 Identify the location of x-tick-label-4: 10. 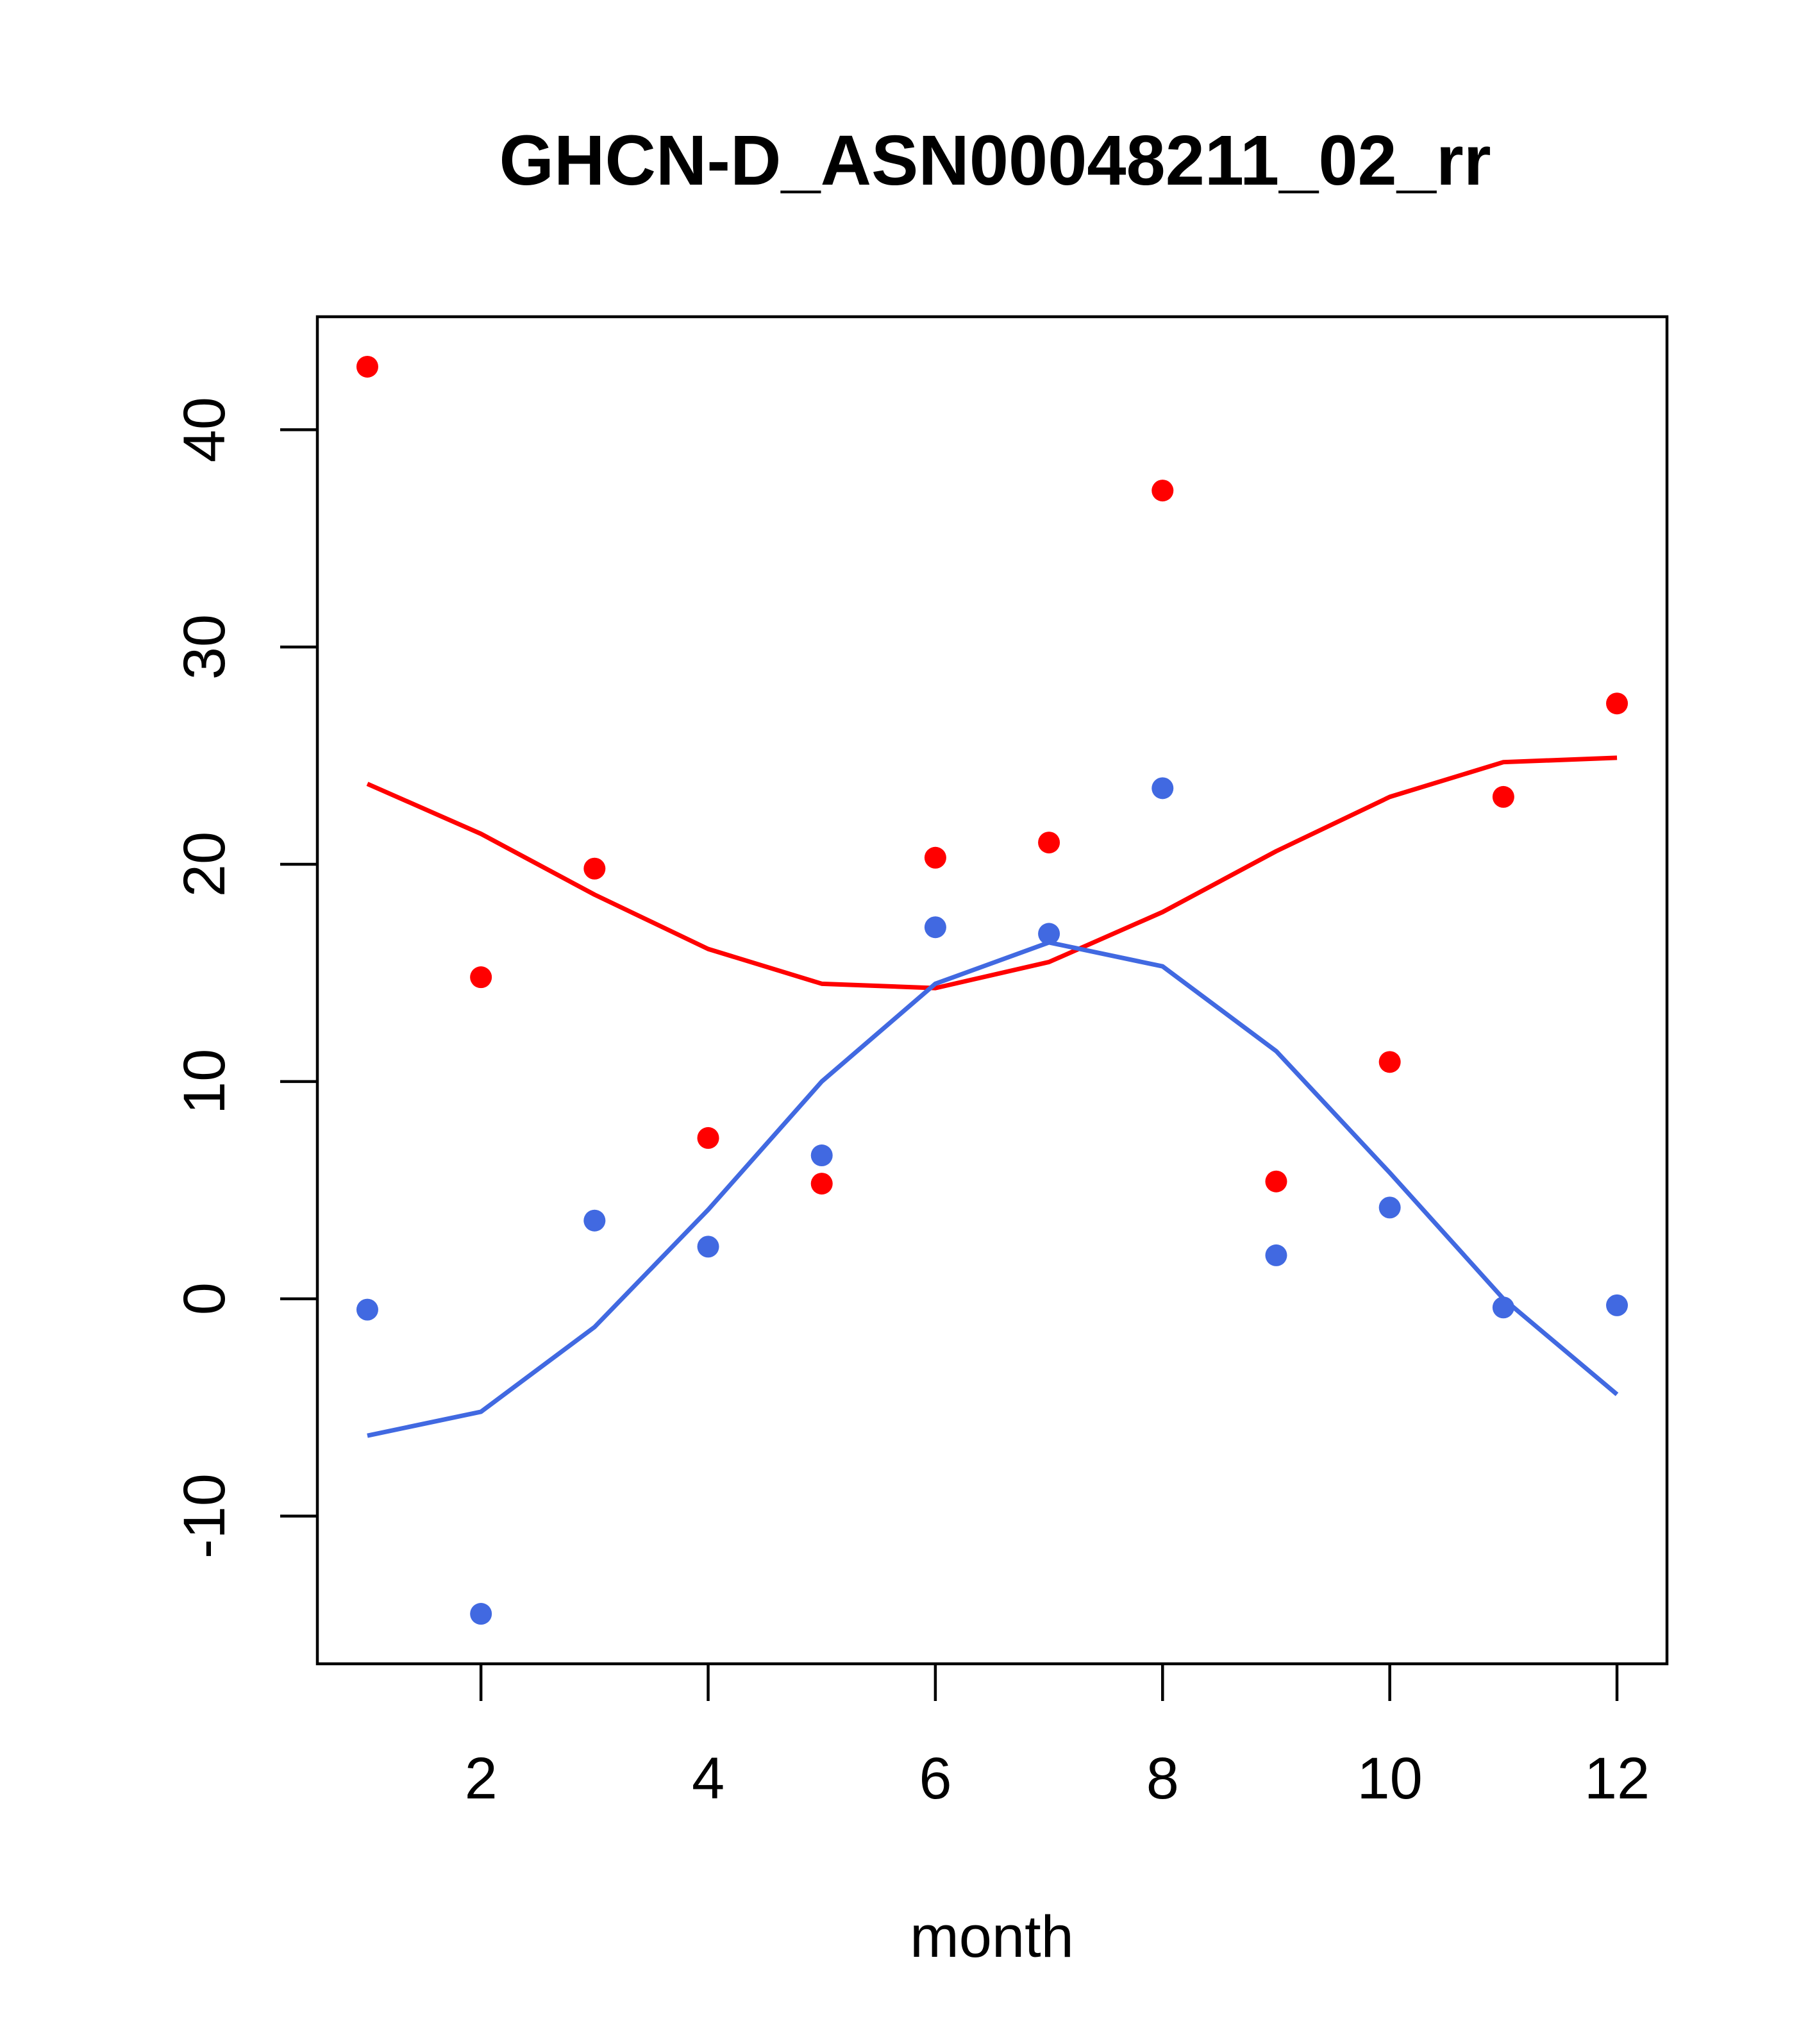
(1389, 1778).